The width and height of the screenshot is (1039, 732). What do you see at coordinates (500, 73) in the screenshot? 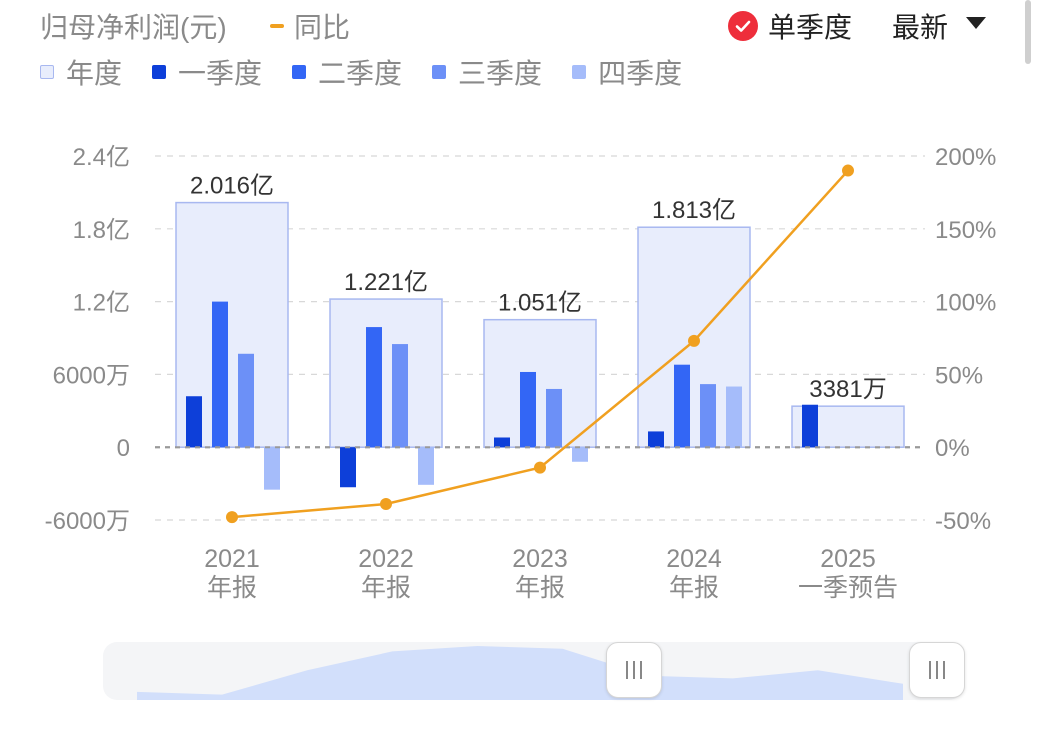
I see `legend-label-q3: 三季度` at bounding box center [500, 73].